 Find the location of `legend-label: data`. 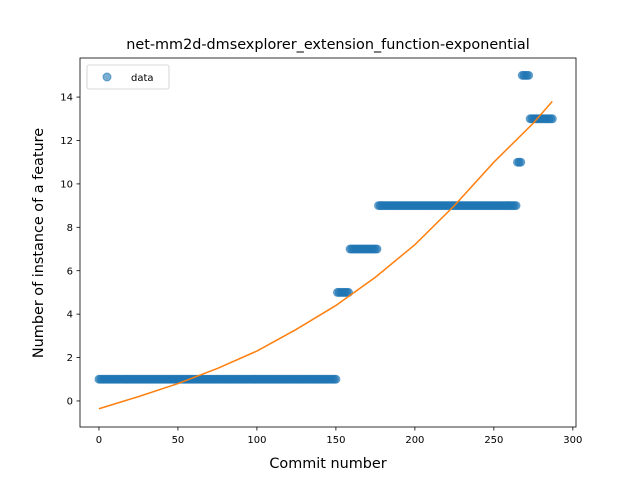

legend-label: data is located at coordinates (142, 78).